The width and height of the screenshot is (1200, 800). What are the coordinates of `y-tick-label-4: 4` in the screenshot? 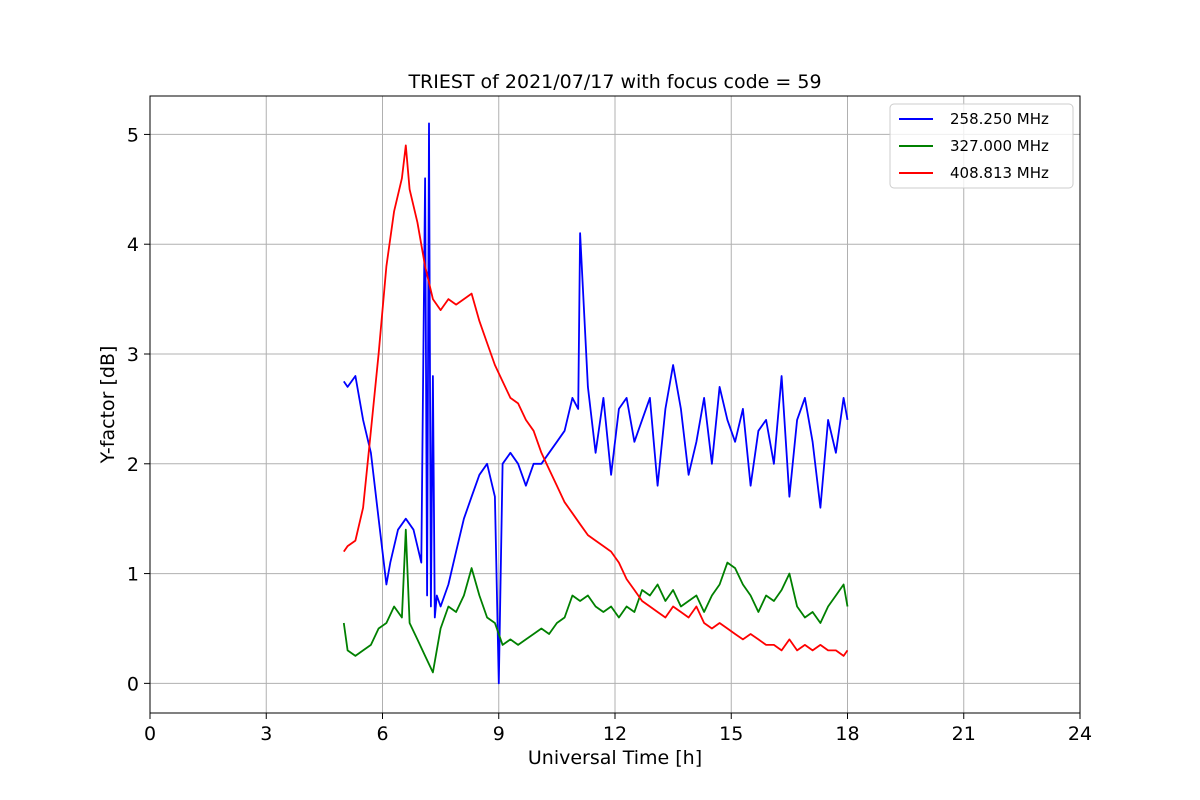 It's located at (133, 245).